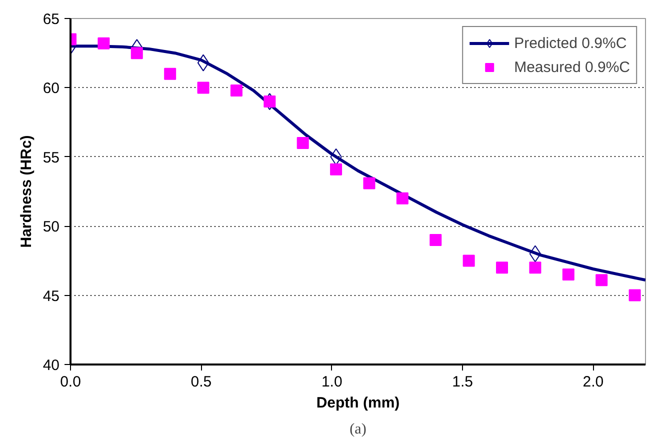 This screenshot has width=659, height=446. I want to click on x-tick-label: 1.0, so click(331, 382).